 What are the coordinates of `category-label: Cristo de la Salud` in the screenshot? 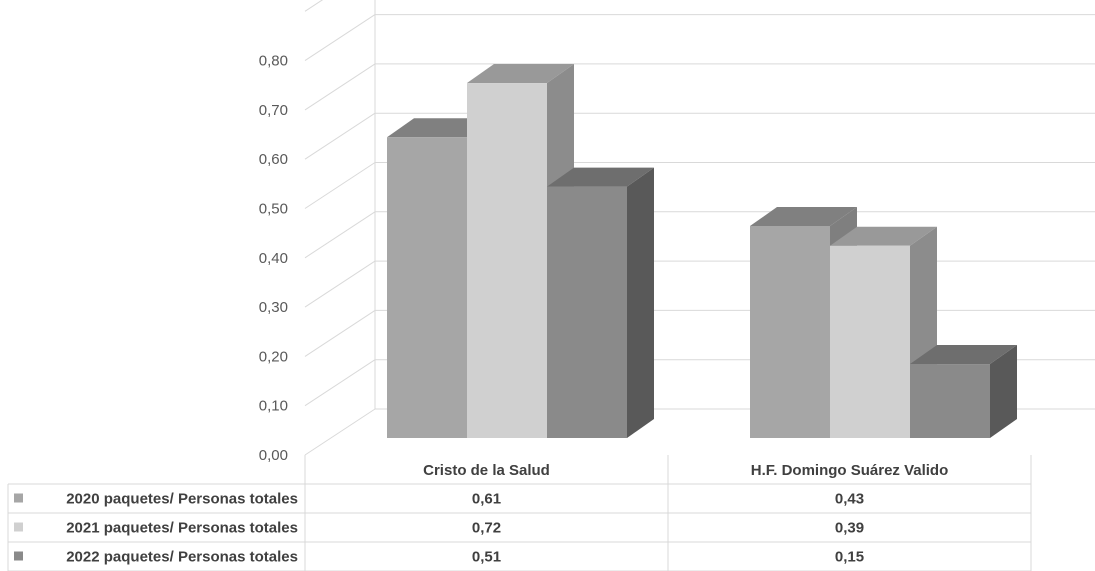 It's located at (486, 470).